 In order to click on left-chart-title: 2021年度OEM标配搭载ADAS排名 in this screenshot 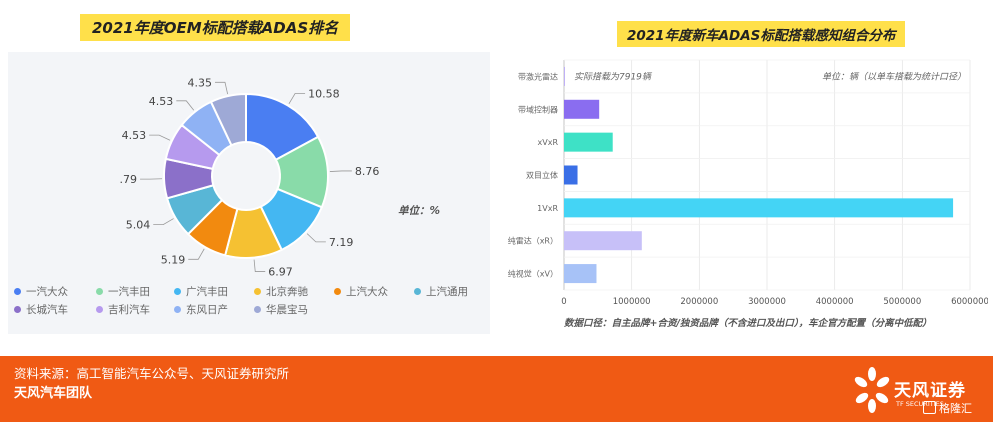, I will do `click(215, 27)`.